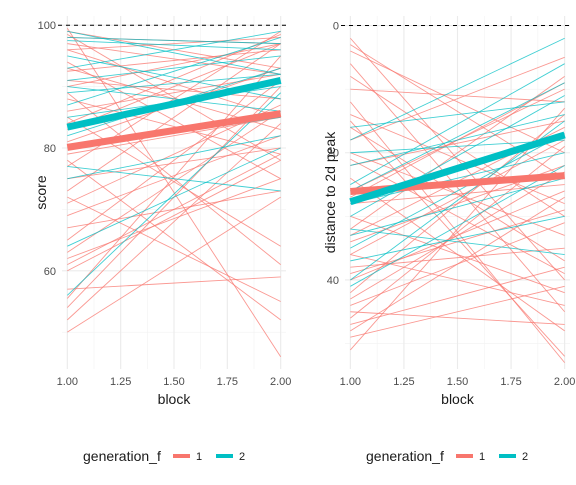  I want to click on y-tick-label: 60, so click(50, 272).